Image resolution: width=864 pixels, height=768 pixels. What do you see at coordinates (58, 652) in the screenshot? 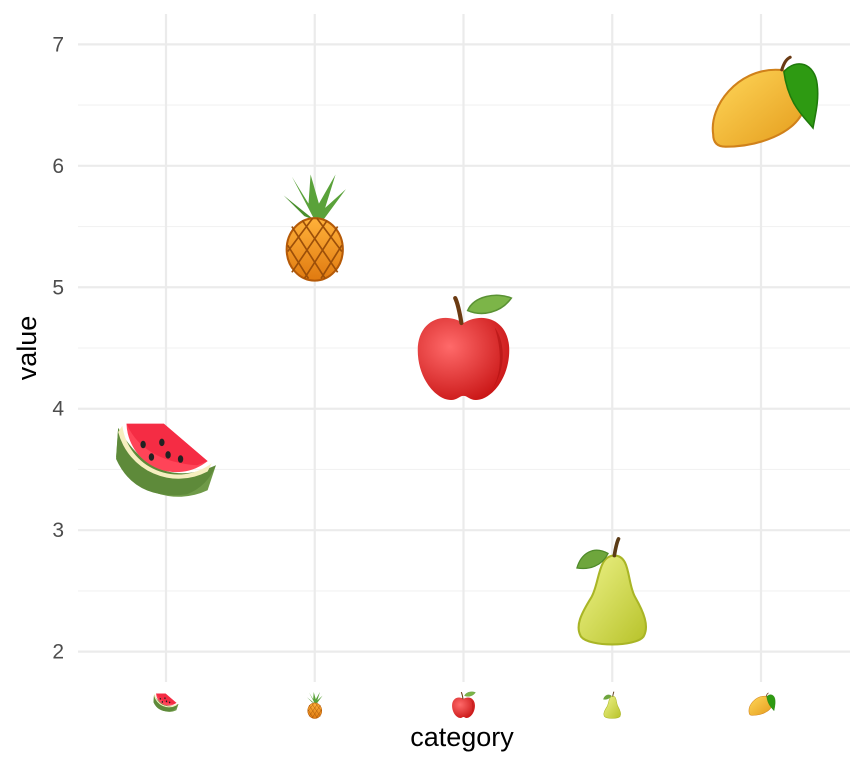
I see `y-tick-label: 2` at bounding box center [58, 652].